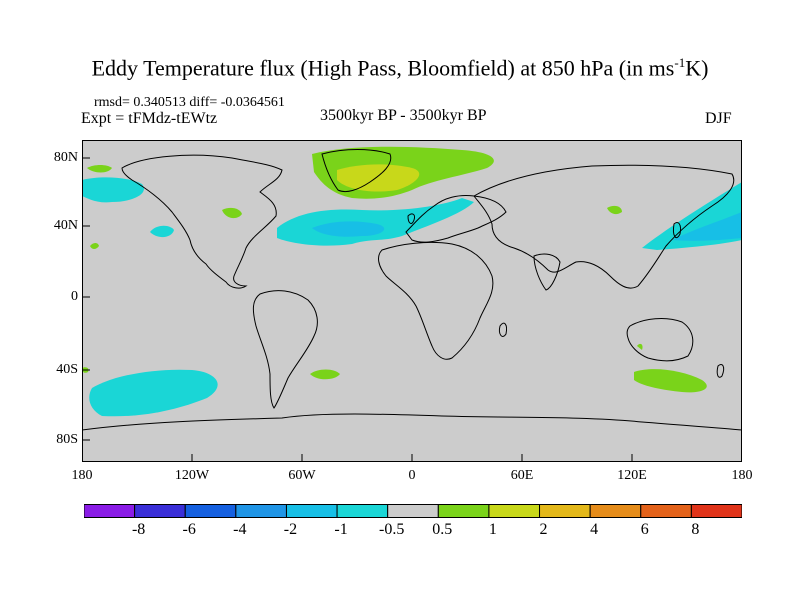 The image size is (800, 600). Describe the element at coordinates (403, 115) in the screenshot. I see `period-label: 3500kyr BP - 3500kyr BP` at that location.